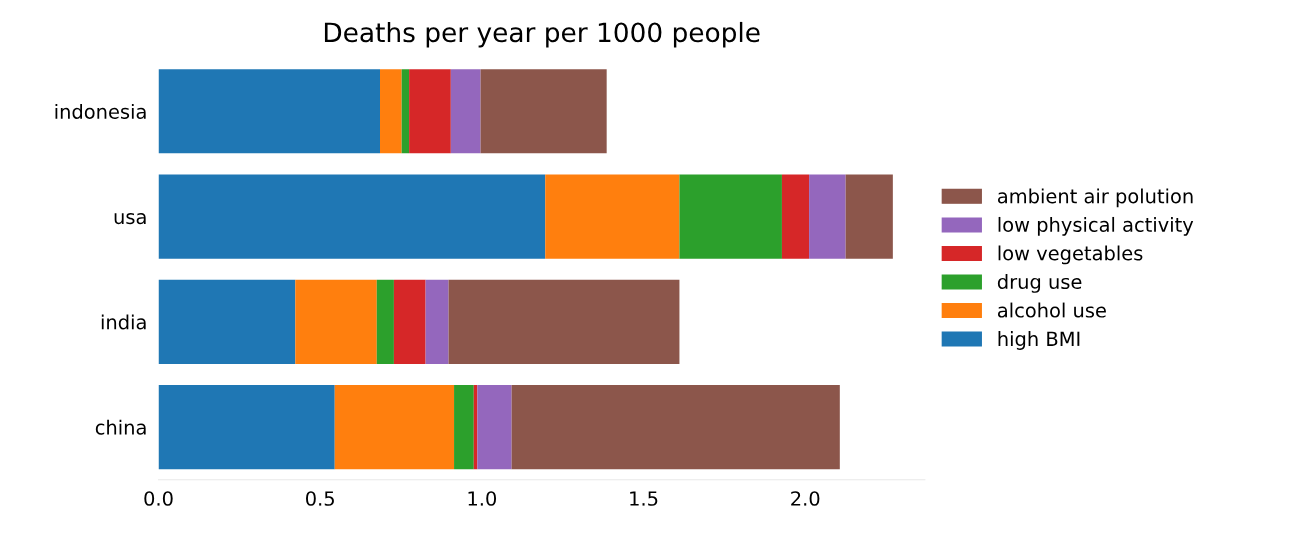 Image resolution: width=1310 pixels, height=533 pixels. What do you see at coordinates (1070, 255) in the screenshot?
I see `legend-label: low vegetables` at bounding box center [1070, 255].